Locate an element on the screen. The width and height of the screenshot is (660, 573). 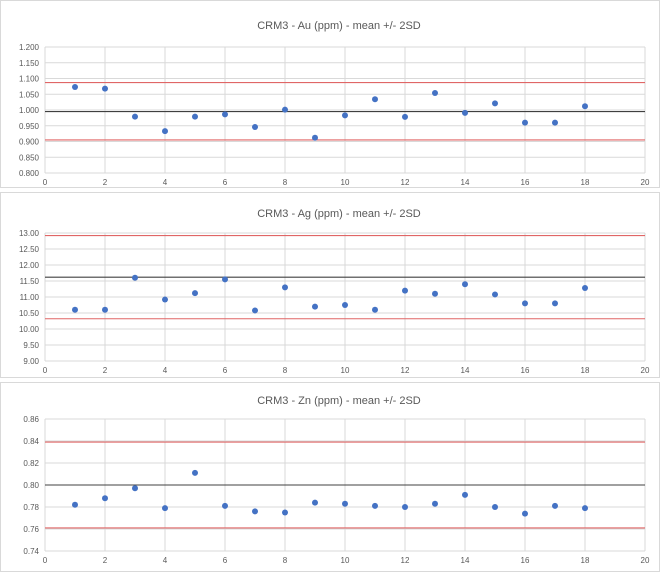
y-tick-label: 11.50 is located at coordinates (30, 281).